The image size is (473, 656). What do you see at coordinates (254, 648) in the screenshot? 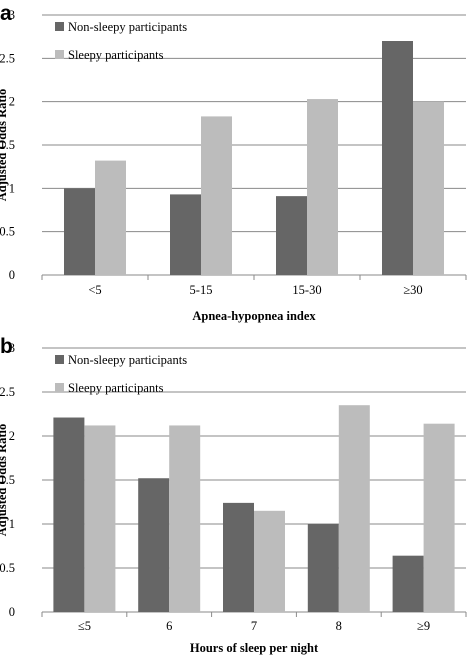
I see `x-axis-title: Hours of sleep per night` at bounding box center [254, 648].